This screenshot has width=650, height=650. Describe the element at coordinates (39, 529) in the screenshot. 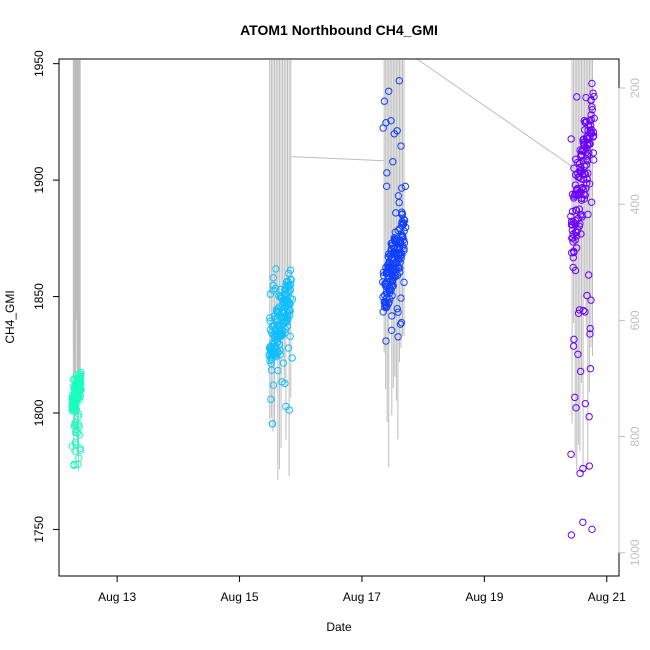

I see `y-tick-label: 1750` at that location.